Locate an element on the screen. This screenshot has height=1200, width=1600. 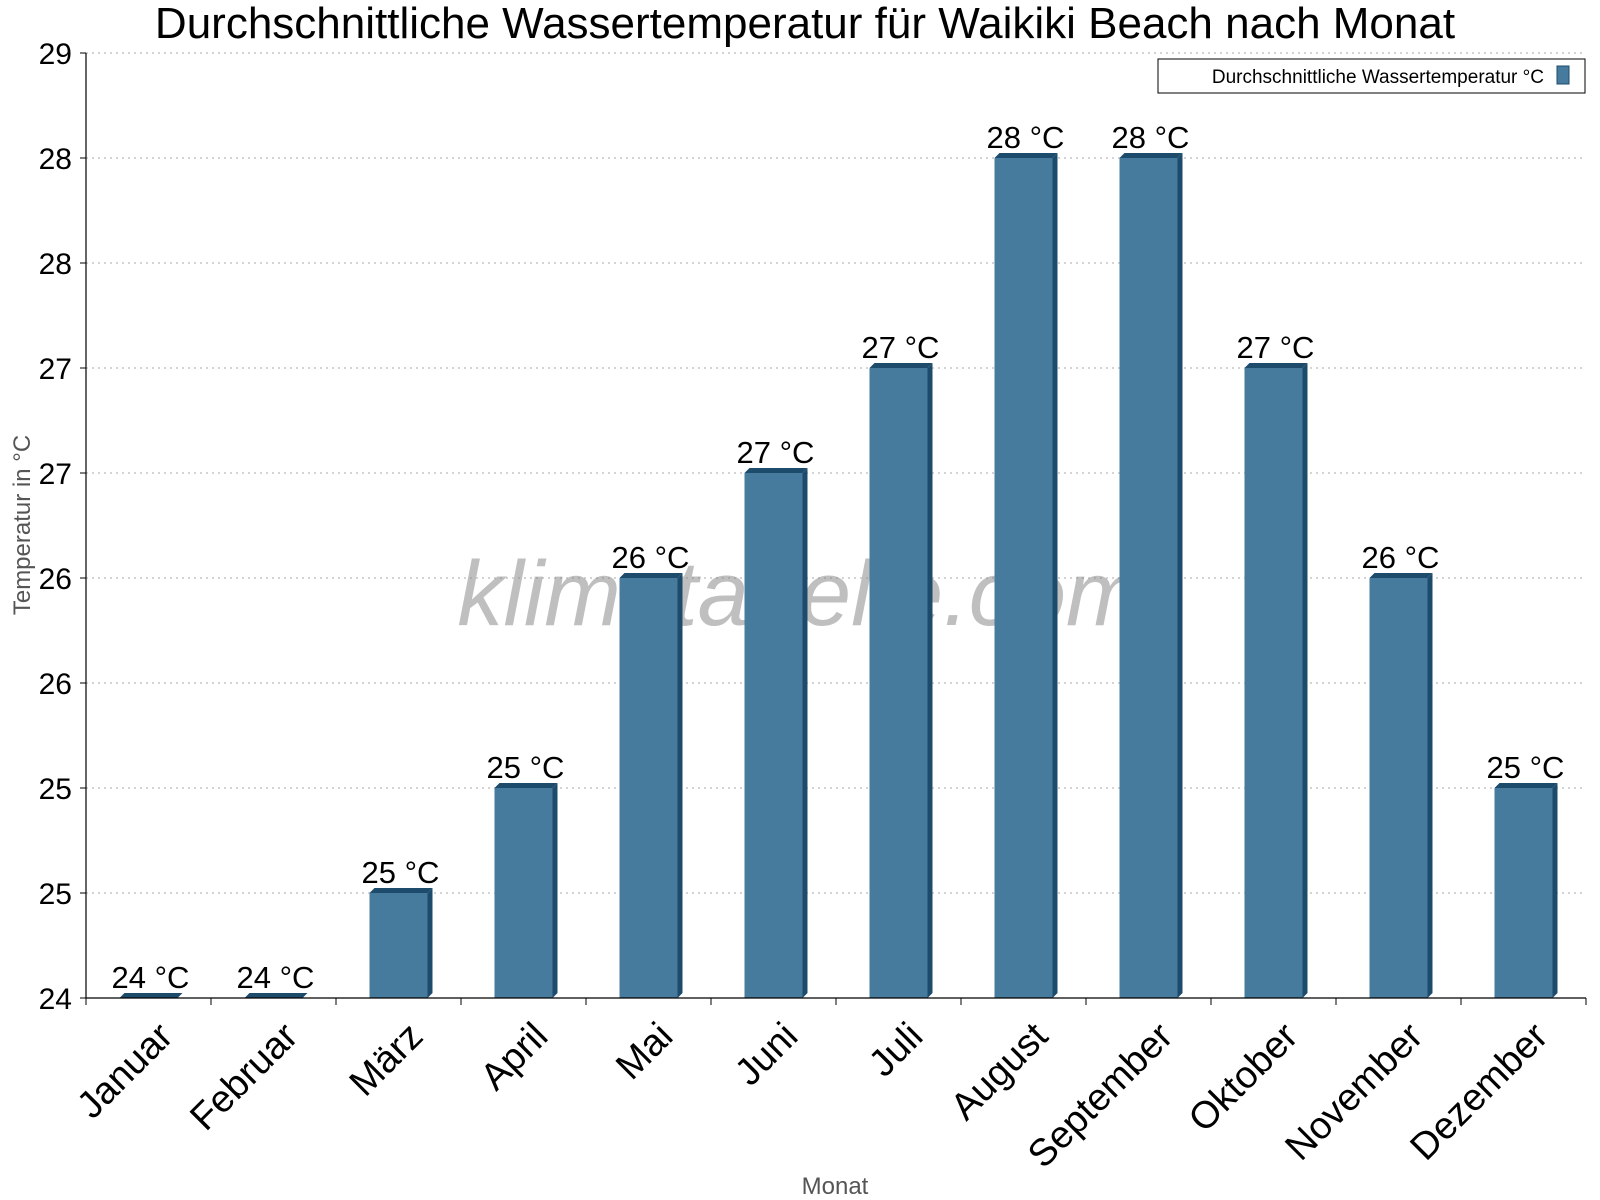
y-tick-labels: 24 25 25 26 26 27 27 28 28 29 is located at coordinates (55, 527).